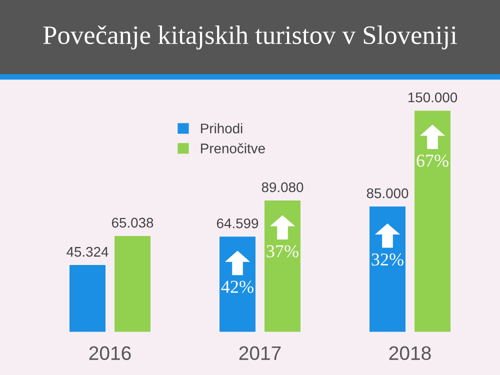 Image resolution: width=500 pixels, height=375 pixels. What do you see at coordinates (387, 193) in the screenshot?
I see `data-label: 85.000` at bounding box center [387, 193].